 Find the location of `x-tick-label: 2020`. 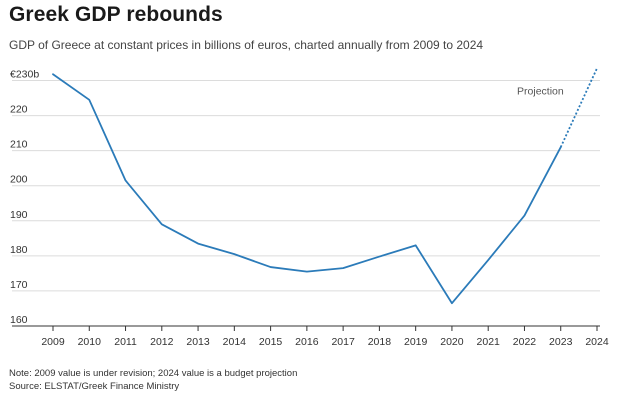

x-tick-label: 2020 is located at coordinates (452, 342).